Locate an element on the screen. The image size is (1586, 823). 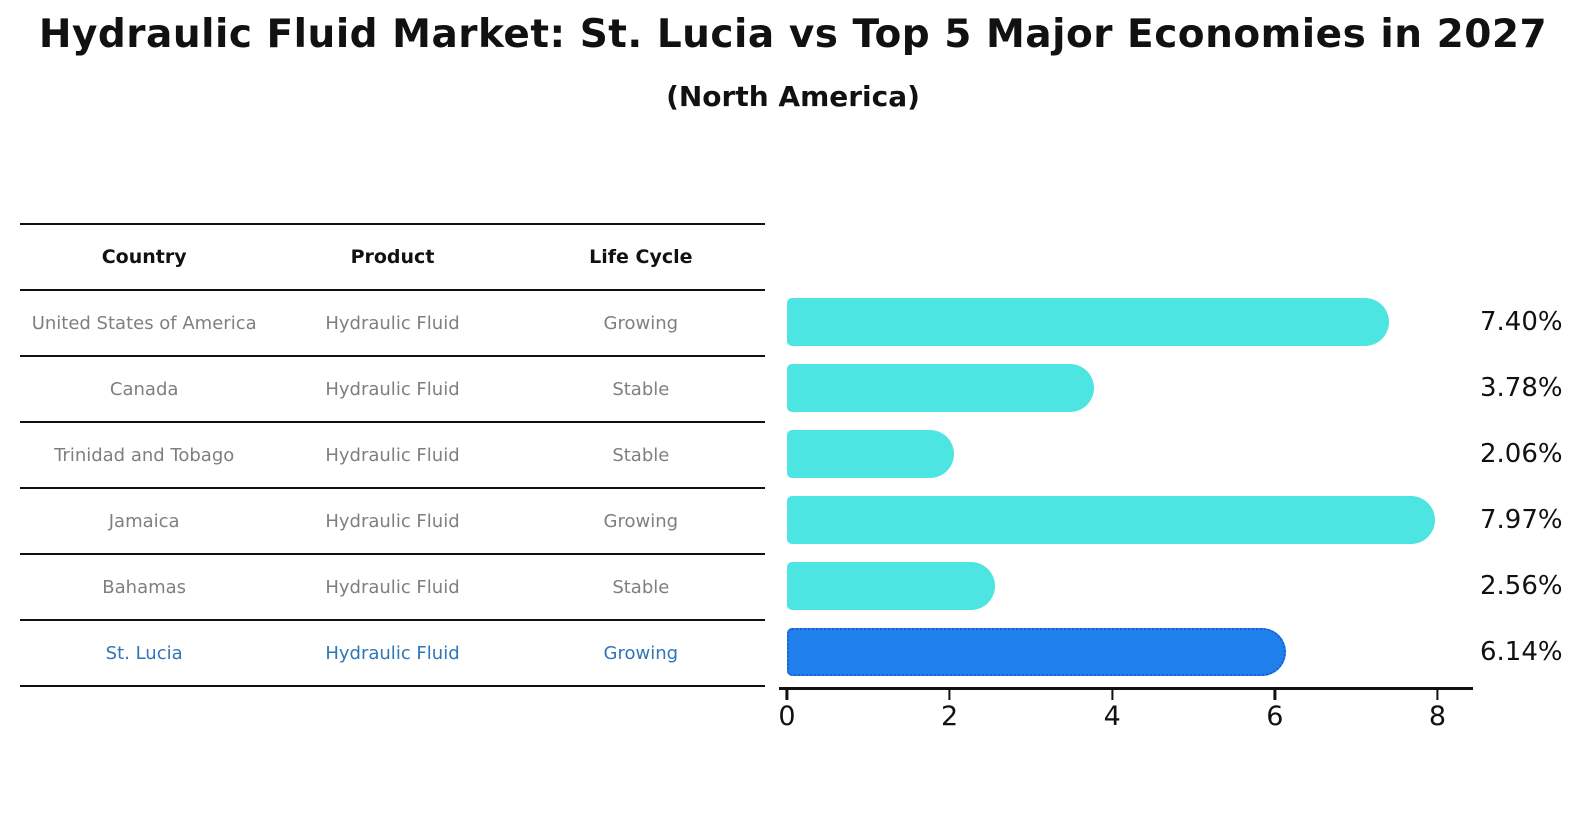
cell-country: Trinidad and Tobago is located at coordinates (144, 455).